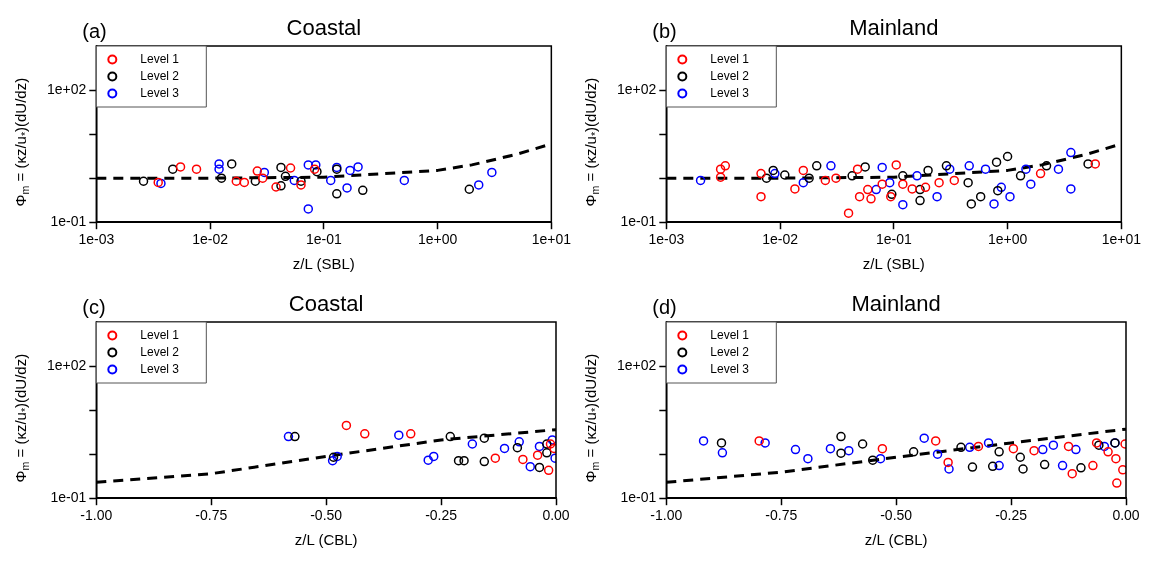 Image resolution: width=1153 pixels, height=565 pixels. What do you see at coordinates (664, 306) in the screenshot?
I see `text: (d)` at bounding box center [664, 306].